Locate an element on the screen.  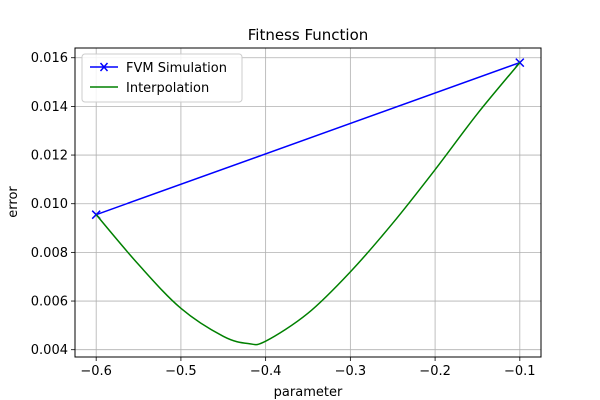
legend-interpolation-label: Interpolation is located at coordinates (167, 88).